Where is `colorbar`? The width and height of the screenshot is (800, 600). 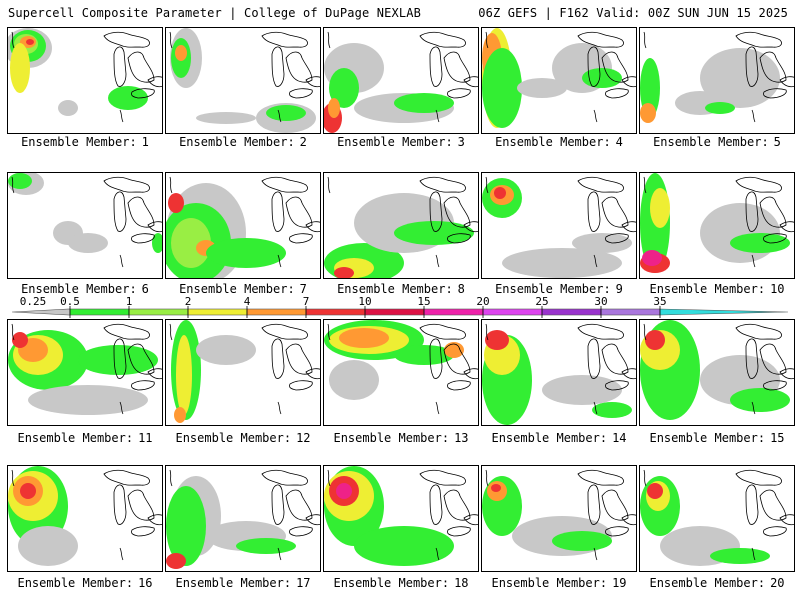 colorbar is located at coordinates (400, 312).